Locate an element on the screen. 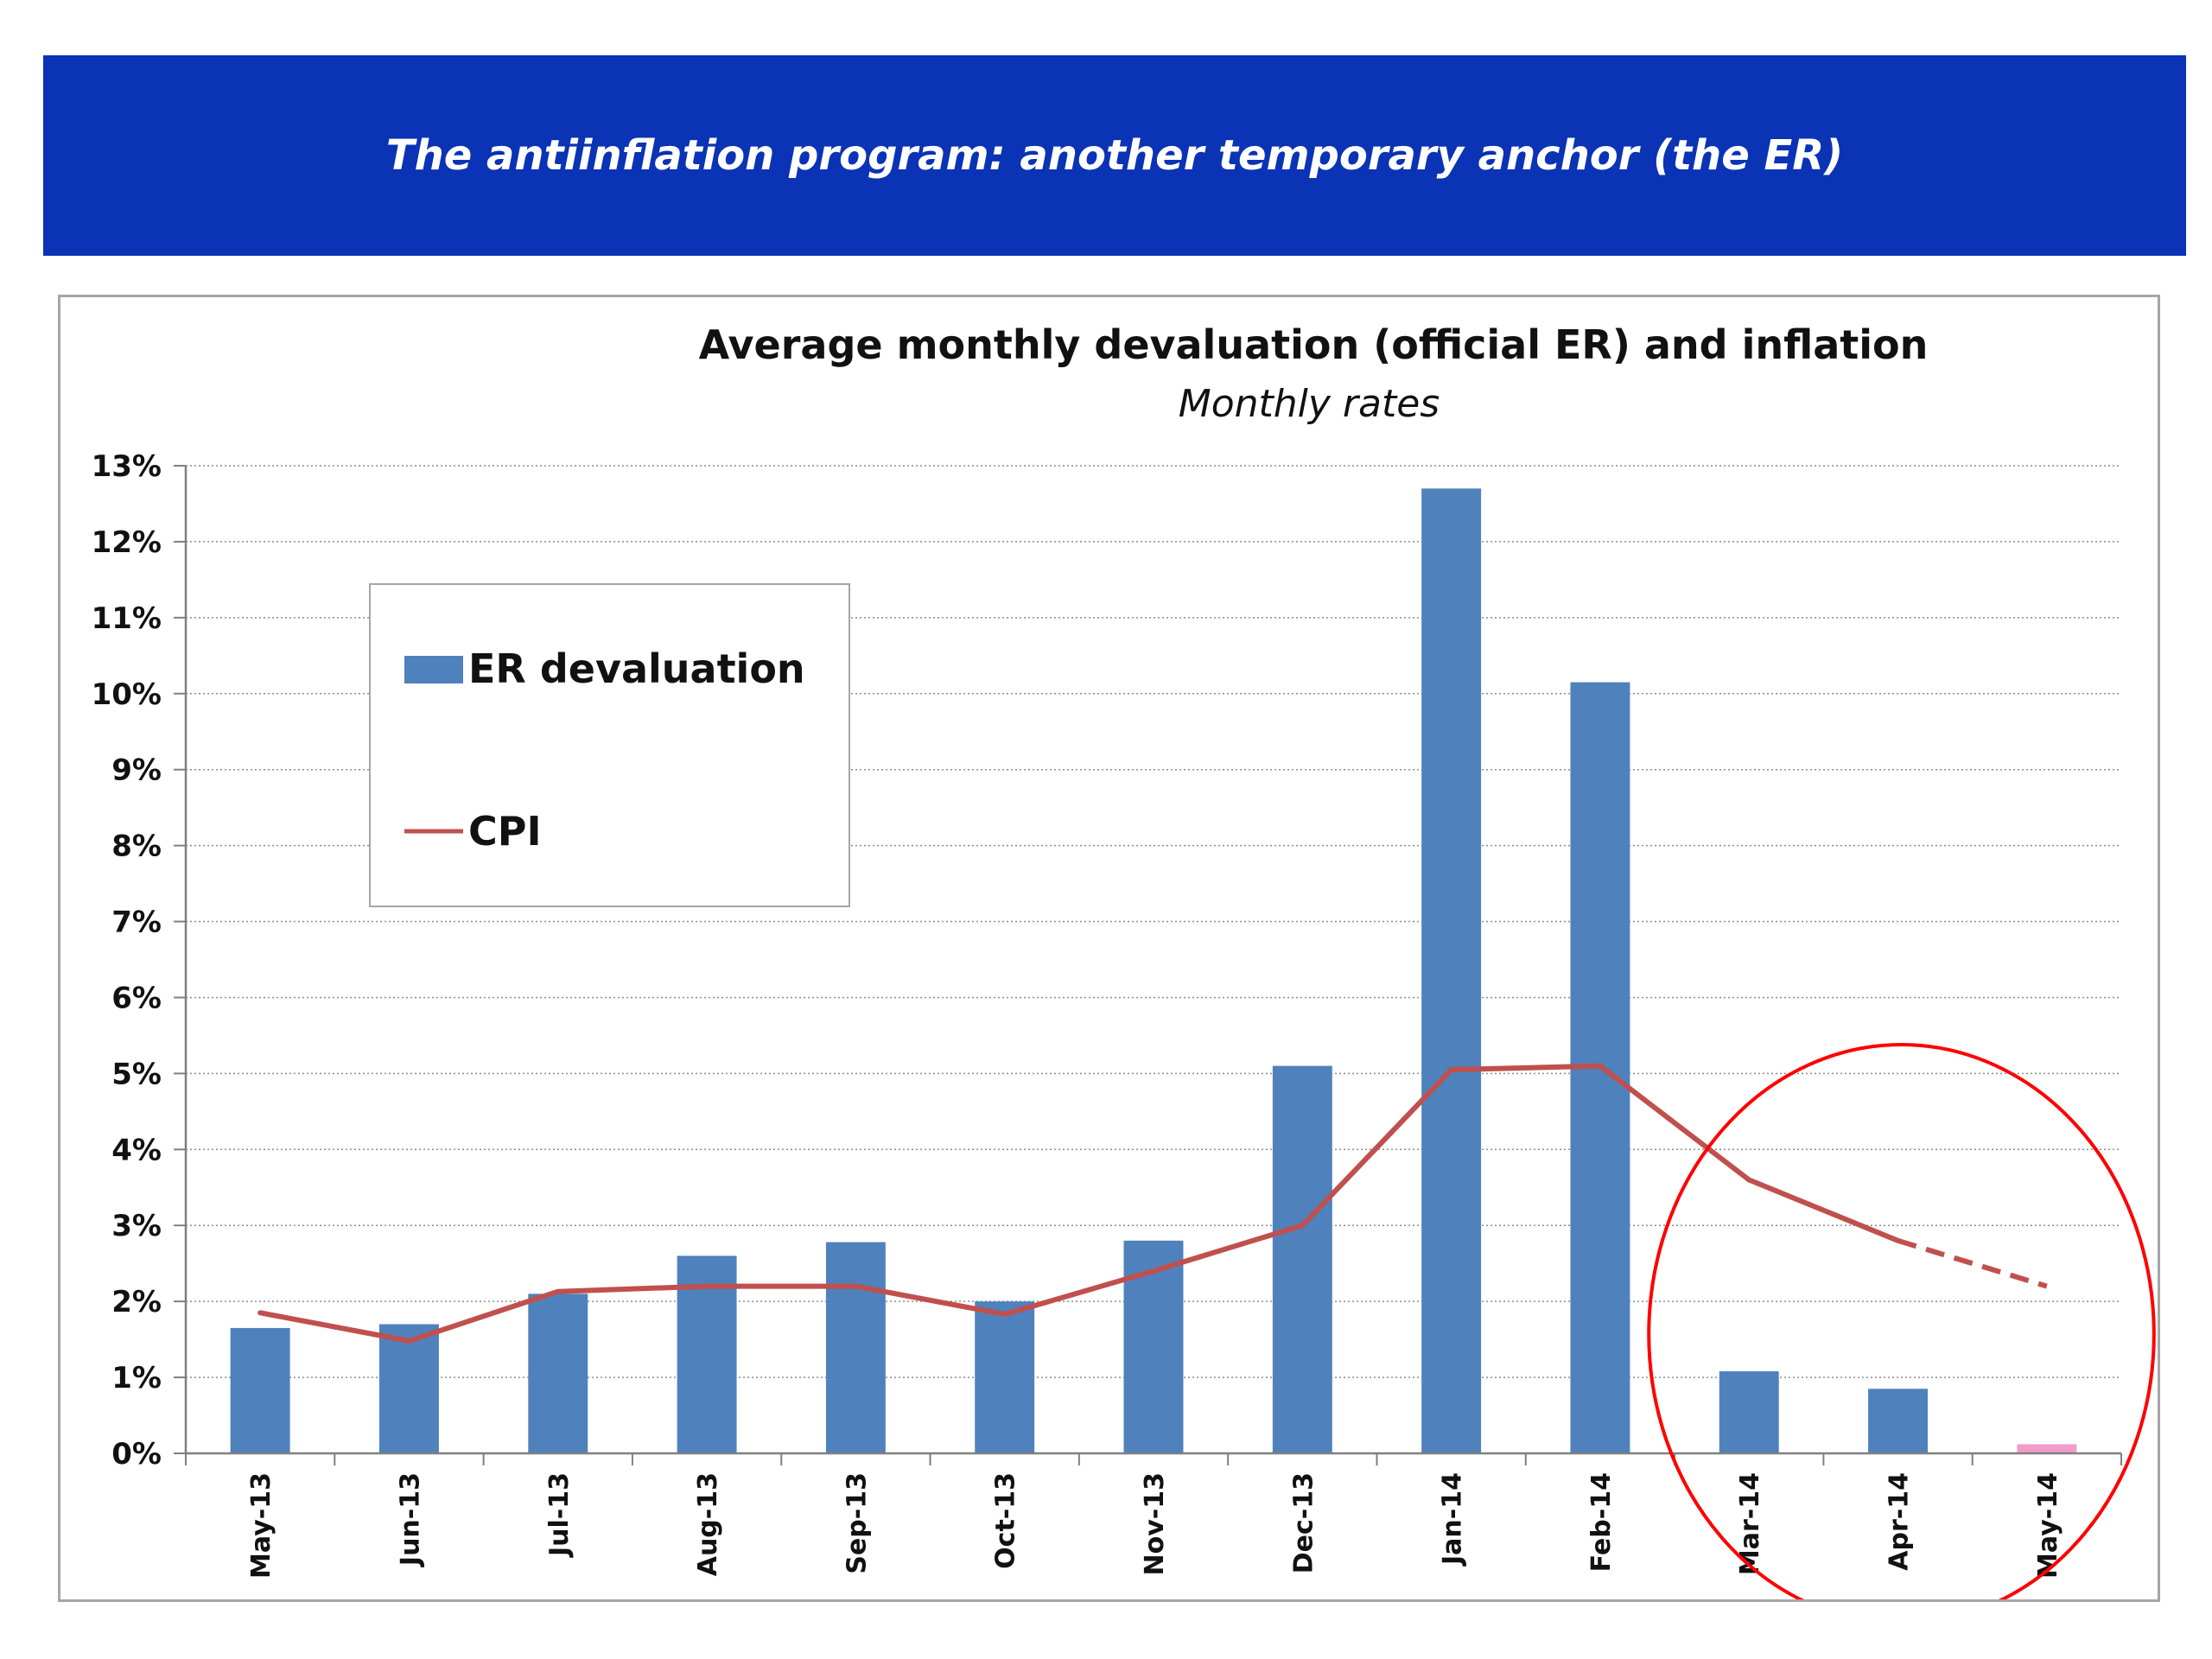 The height and width of the screenshot is (1659, 2212). legend-box is located at coordinates (609, 745).